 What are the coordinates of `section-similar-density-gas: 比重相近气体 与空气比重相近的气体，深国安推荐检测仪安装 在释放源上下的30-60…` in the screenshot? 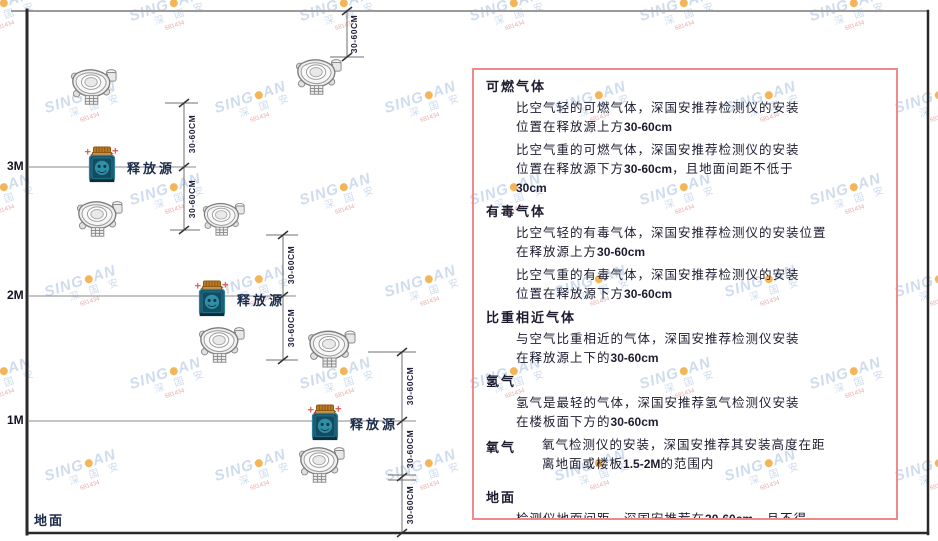 It's located at (685, 338).